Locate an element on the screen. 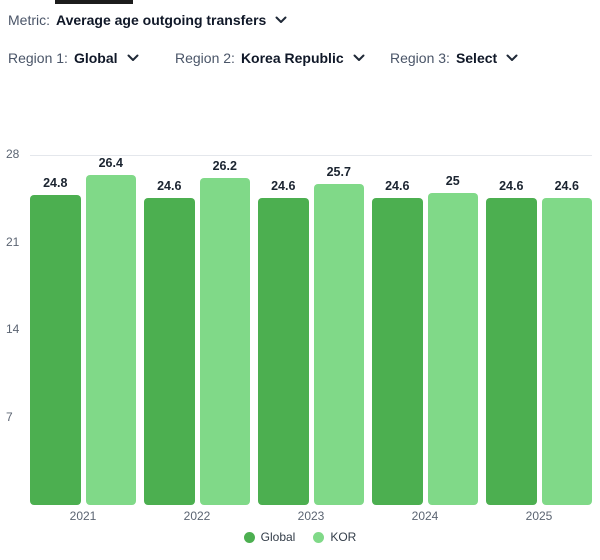 This screenshot has width=600, height=560. y-axis-tick-label: 21 is located at coordinates (13, 241).